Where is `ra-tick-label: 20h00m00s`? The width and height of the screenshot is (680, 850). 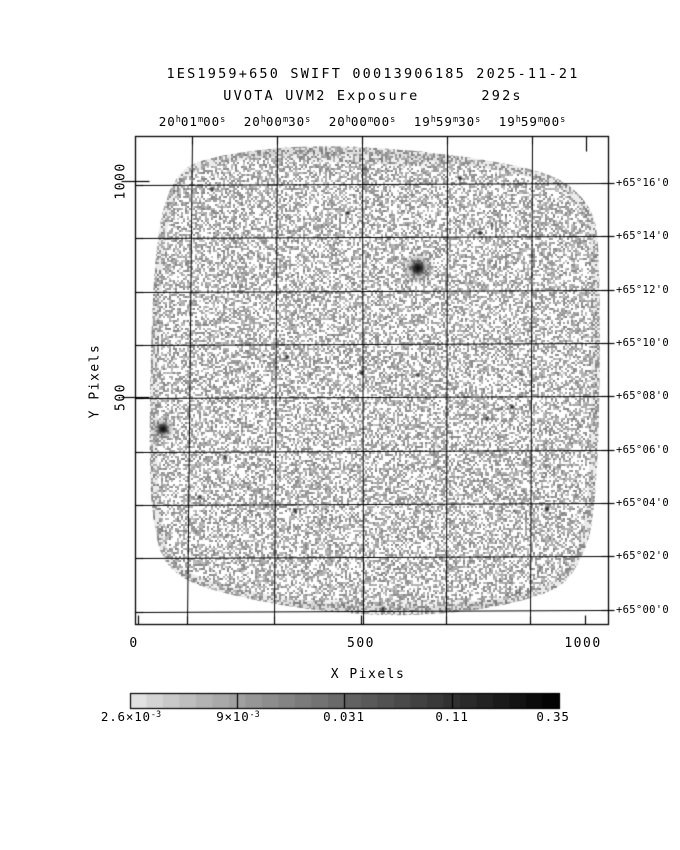
ra-tick-label: 20h00m00s is located at coordinates (362, 121).